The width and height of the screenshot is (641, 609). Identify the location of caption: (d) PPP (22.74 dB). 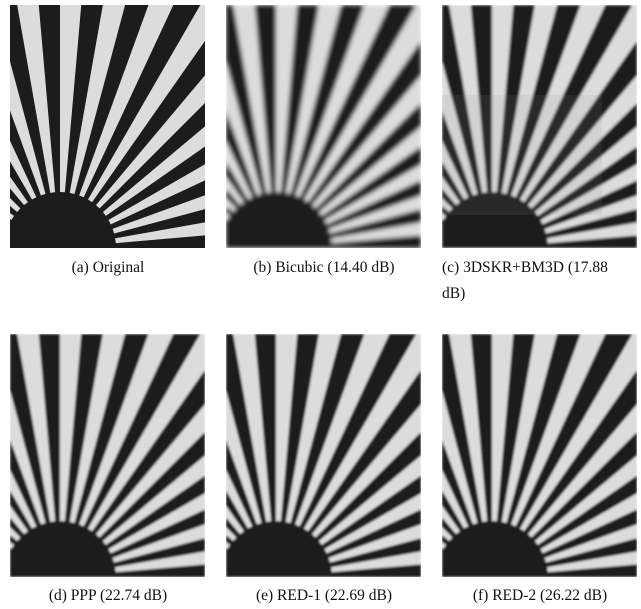
(108, 595).